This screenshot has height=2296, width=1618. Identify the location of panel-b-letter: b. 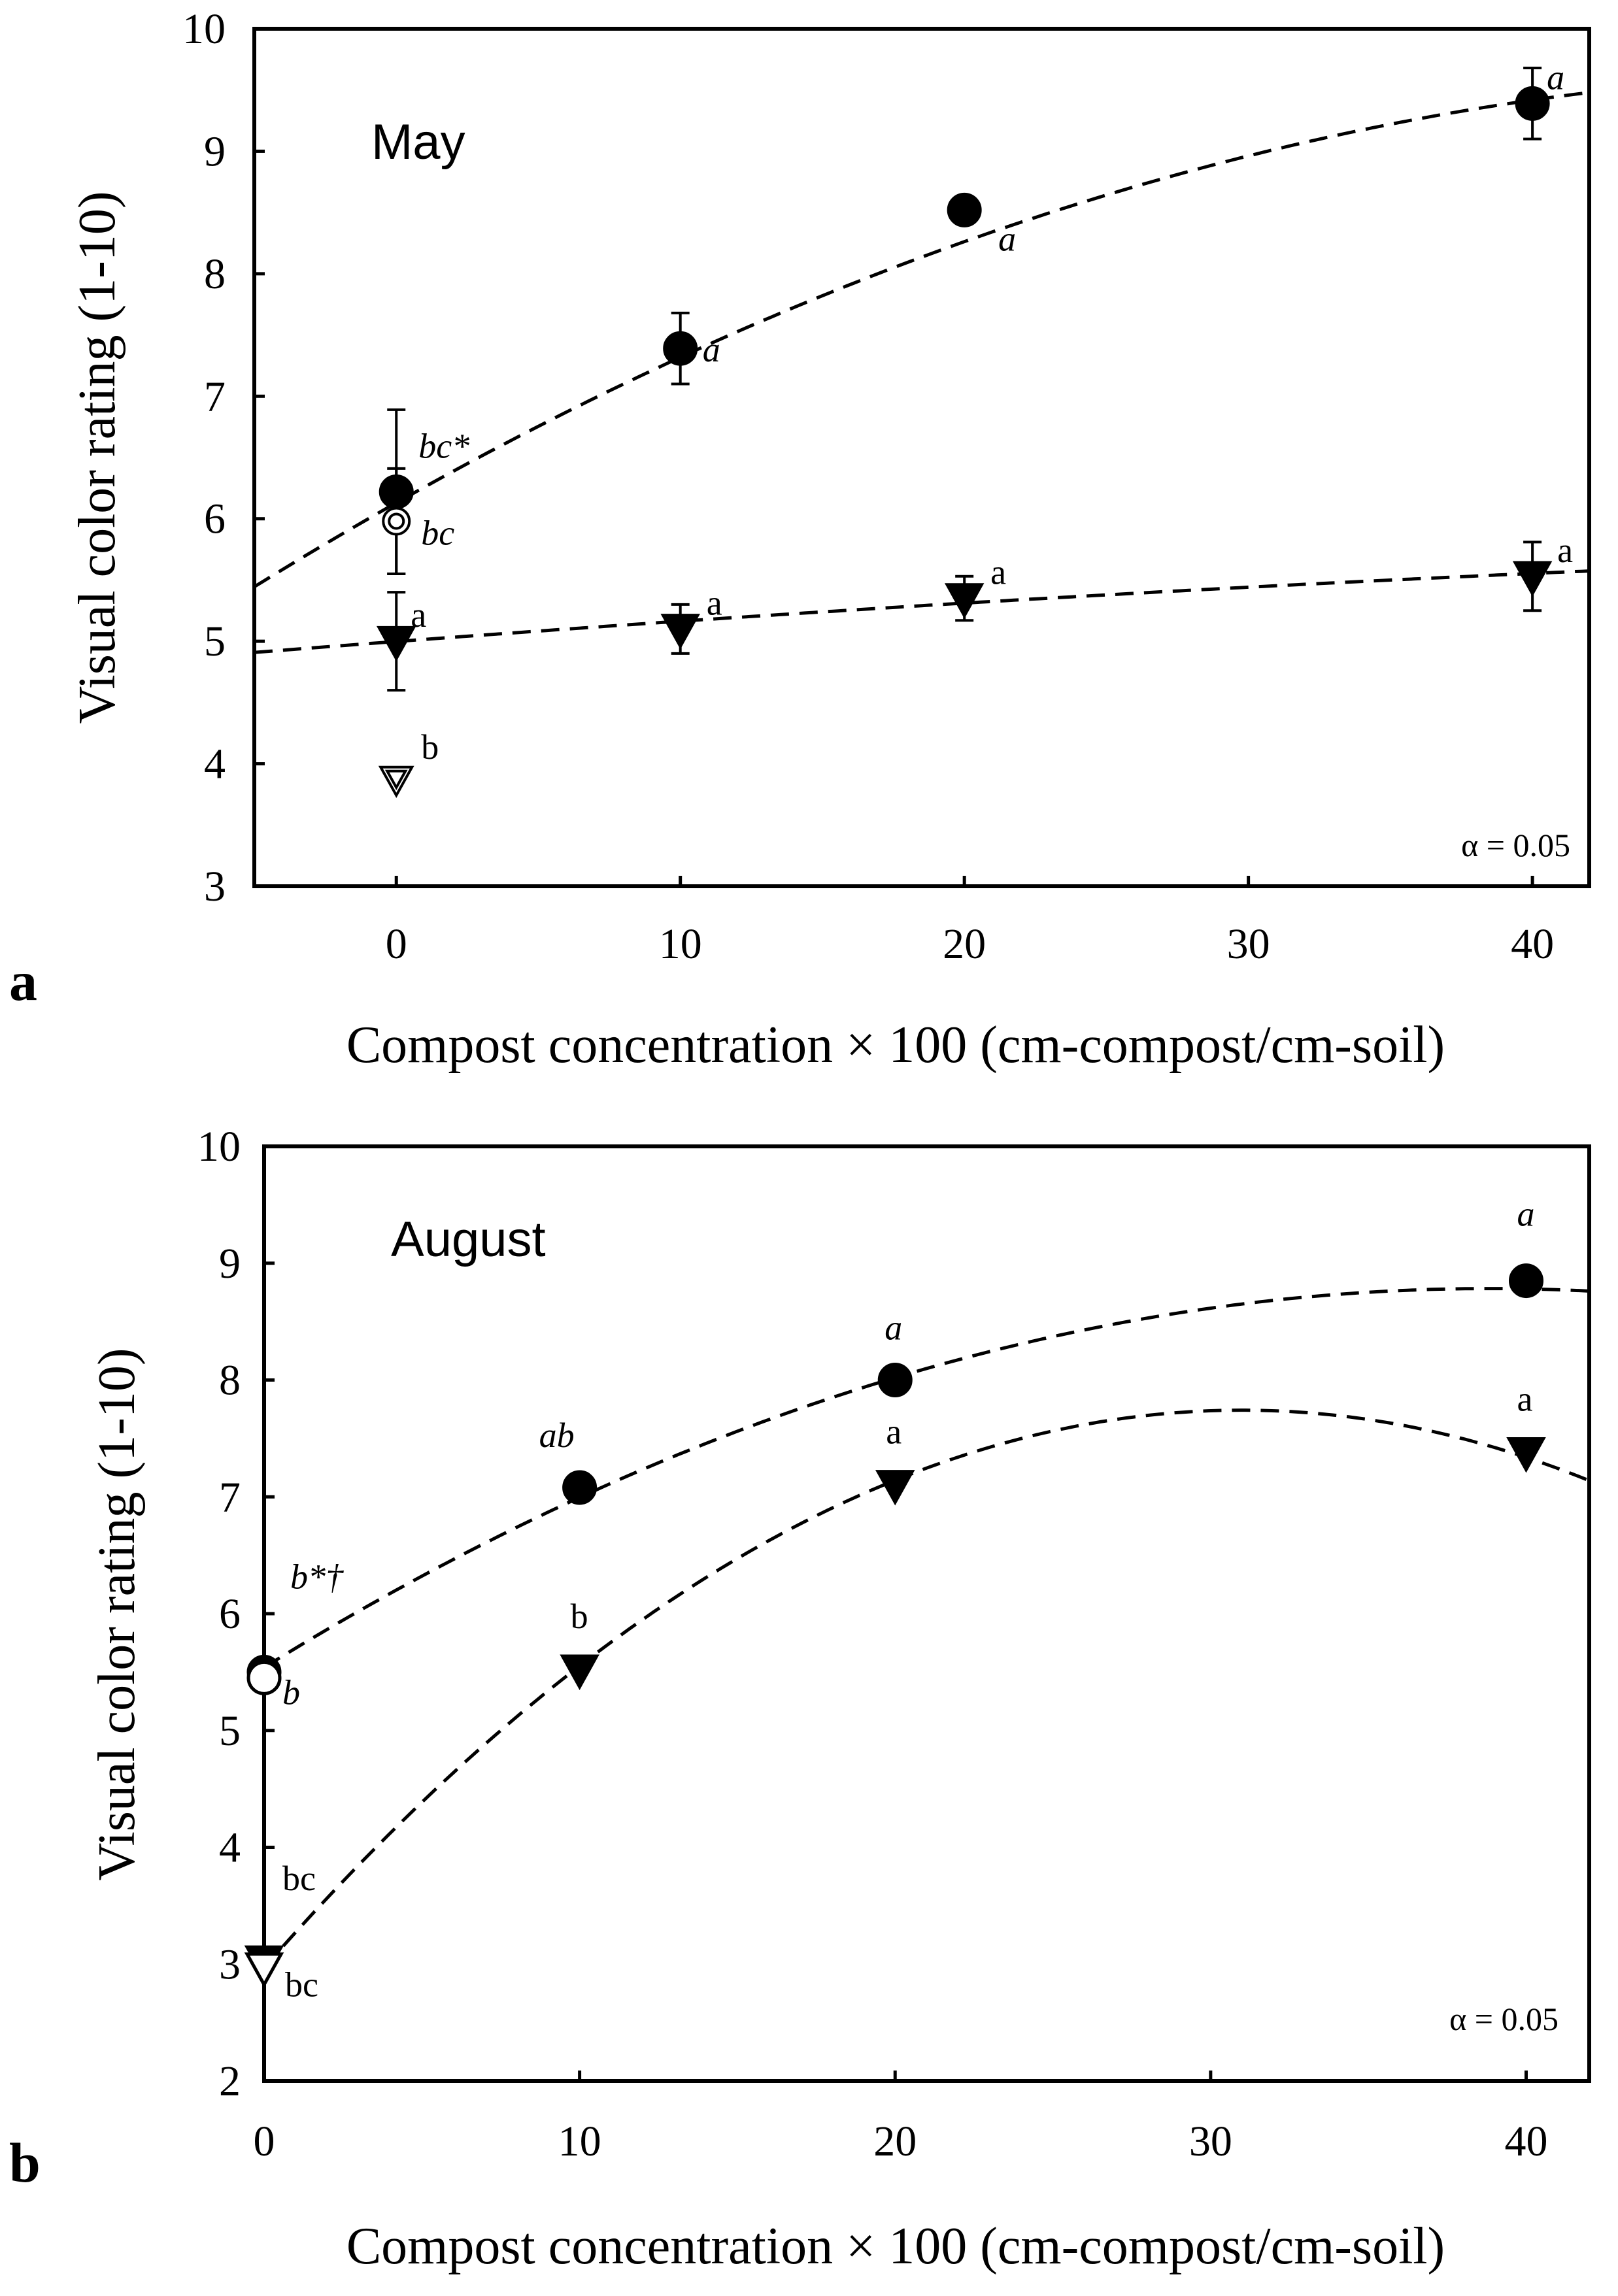
(25, 2162).